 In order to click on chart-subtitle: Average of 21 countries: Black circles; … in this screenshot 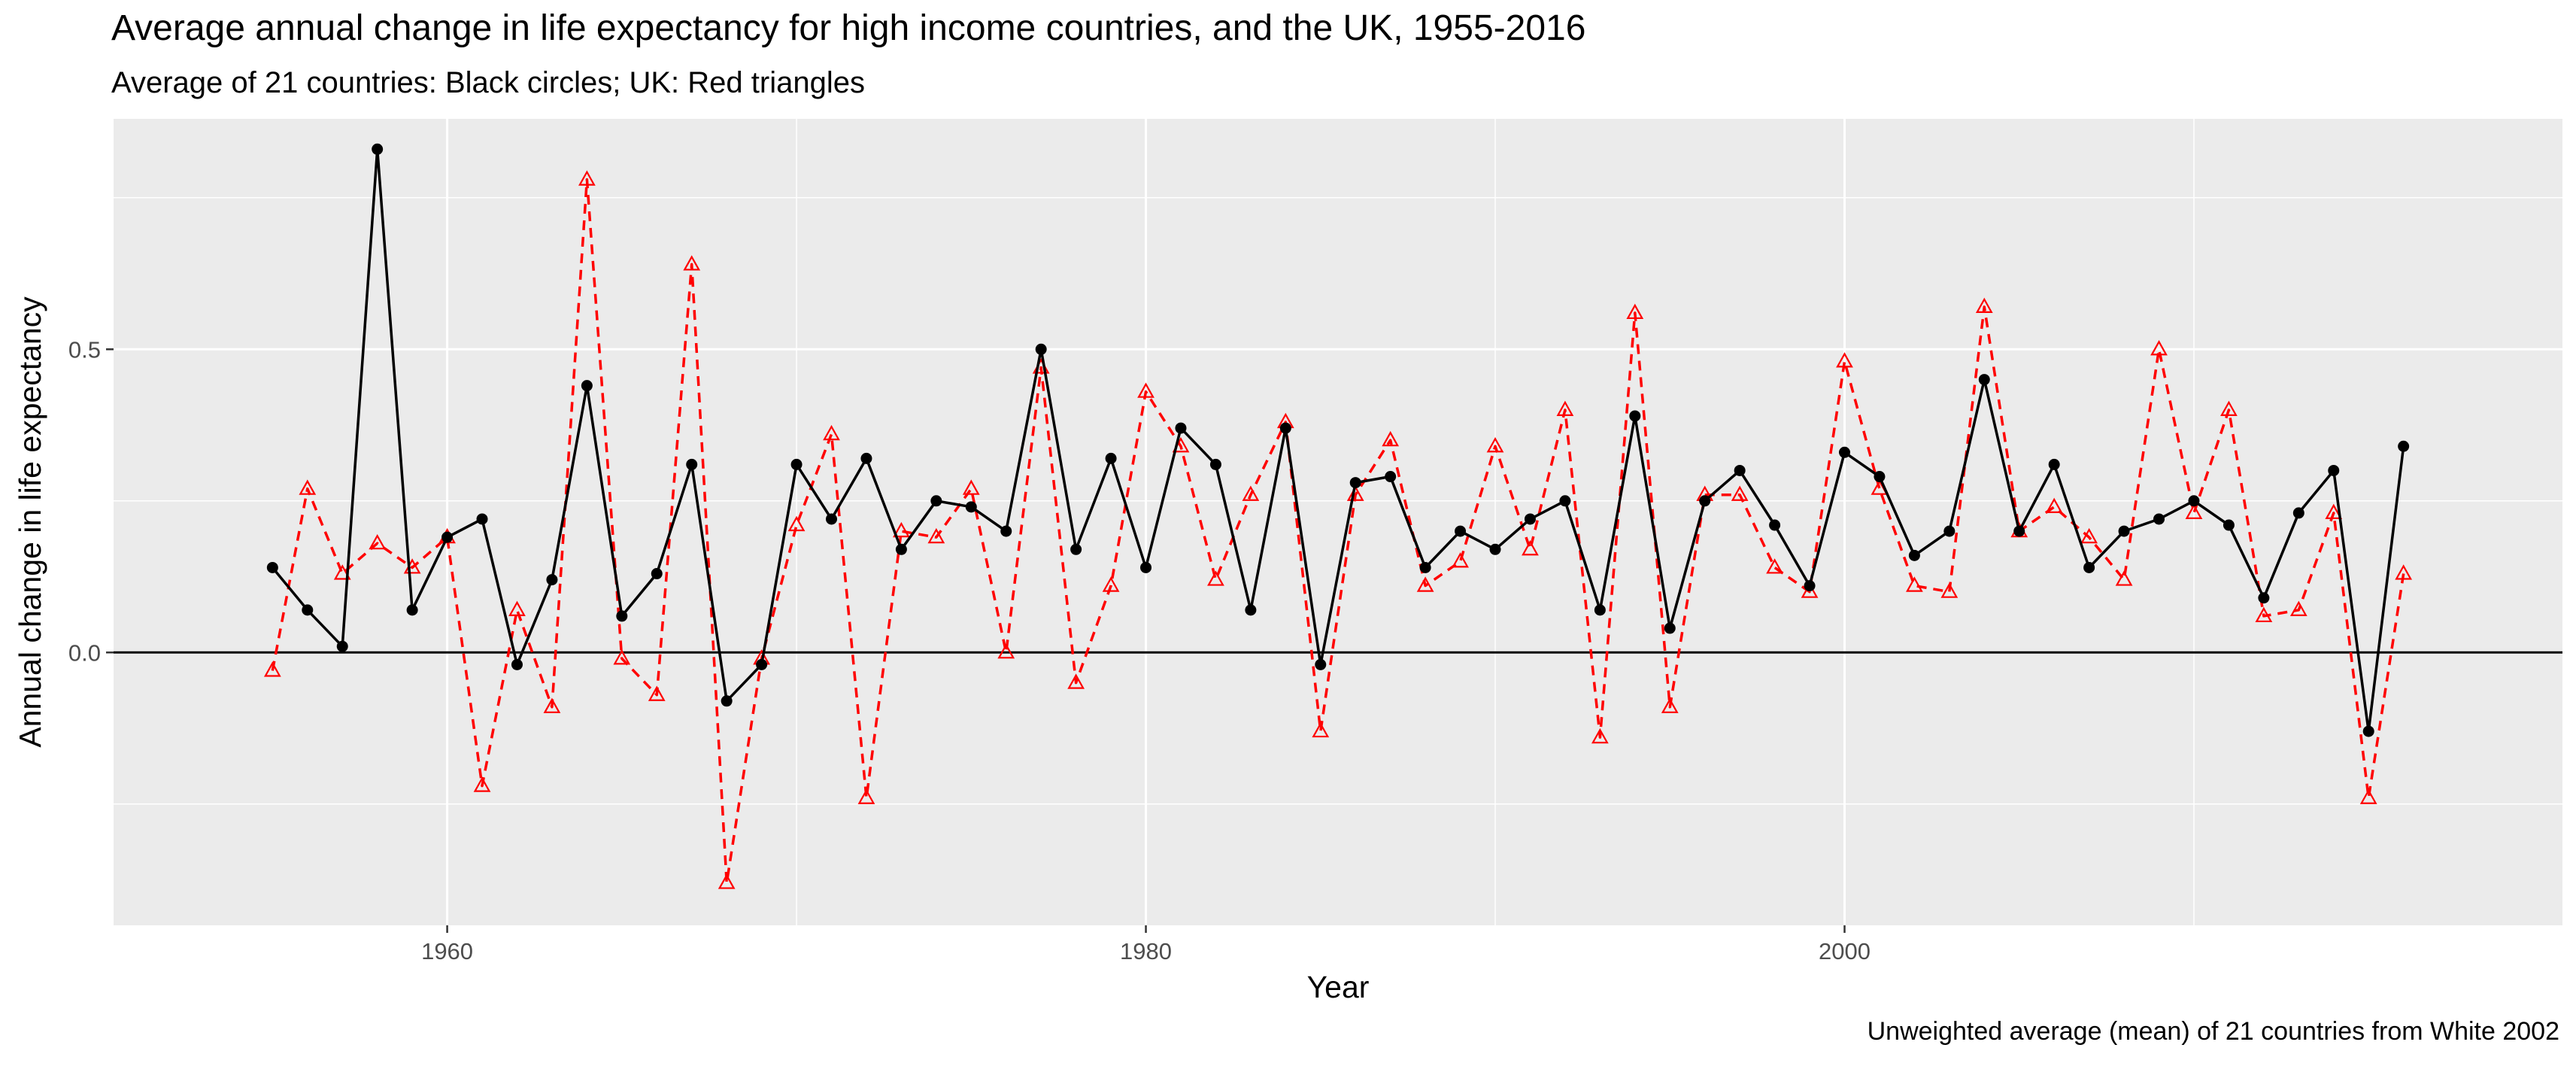, I will do `click(488, 83)`.